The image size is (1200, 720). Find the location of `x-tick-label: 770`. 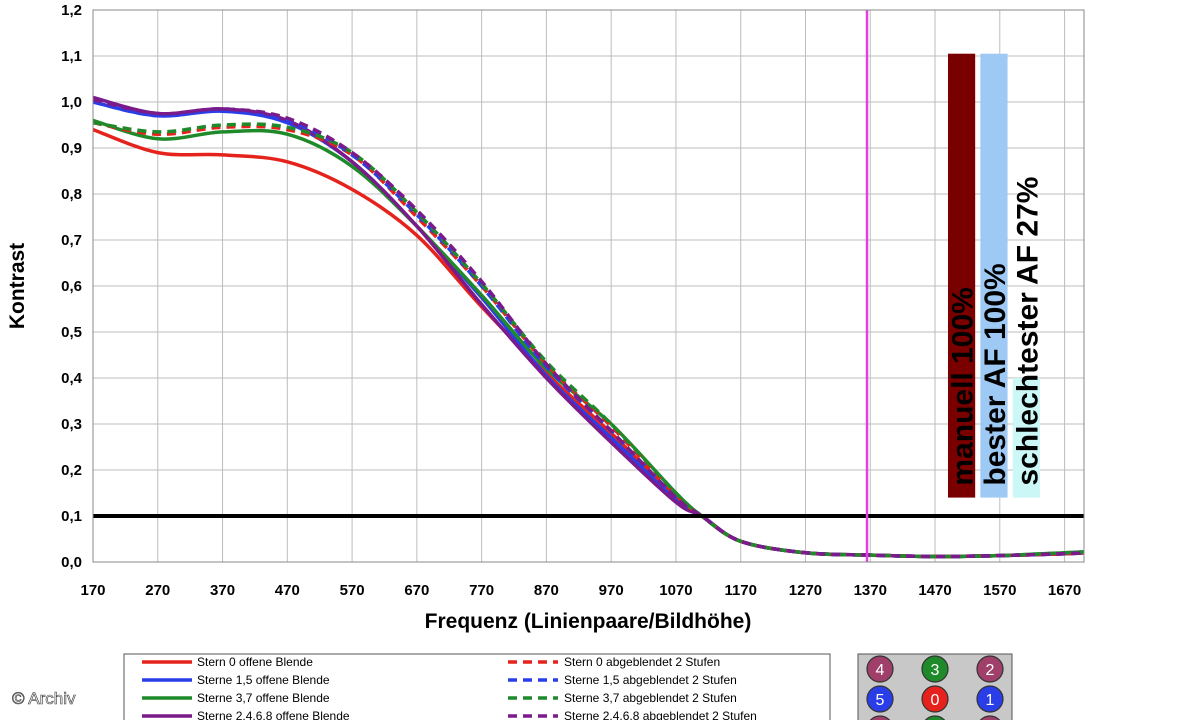

x-tick-label: 770 is located at coordinates (481, 590).